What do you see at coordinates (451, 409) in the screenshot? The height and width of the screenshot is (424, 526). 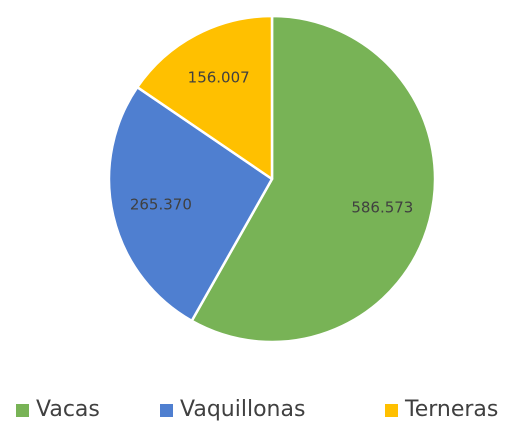 I see `legend-label: Terneras` at bounding box center [451, 409].